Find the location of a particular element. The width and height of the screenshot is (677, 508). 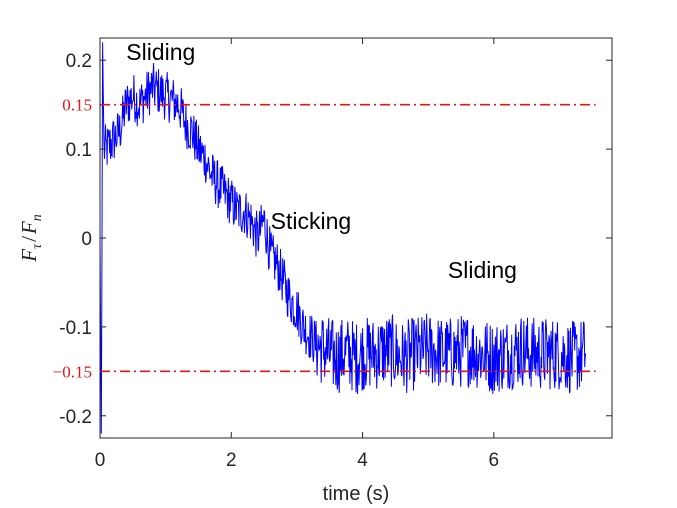

svg-text: Fτ/Fn is located at coordinates (31, 238).